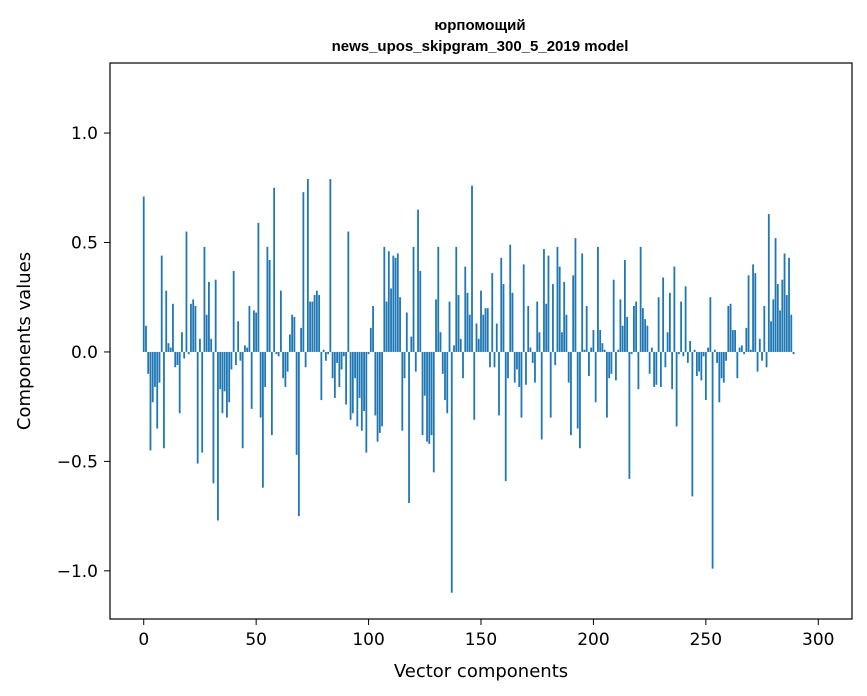 The width and height of the screenshot is (867, 696). I want to click on x-tick-label: 150, so click(481, 640).